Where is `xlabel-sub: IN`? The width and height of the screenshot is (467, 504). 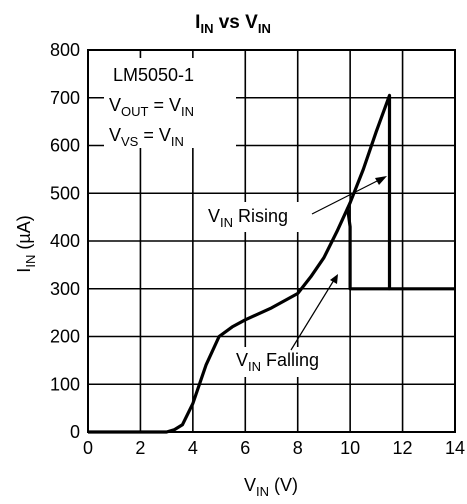 xlabel-sub: IN is located at coordinates (262, 491).